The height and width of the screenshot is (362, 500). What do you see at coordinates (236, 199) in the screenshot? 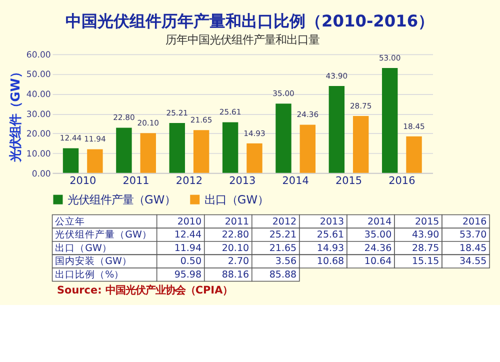
I see `legend-label: 出口（GW）` at bounding box center [236, 199].